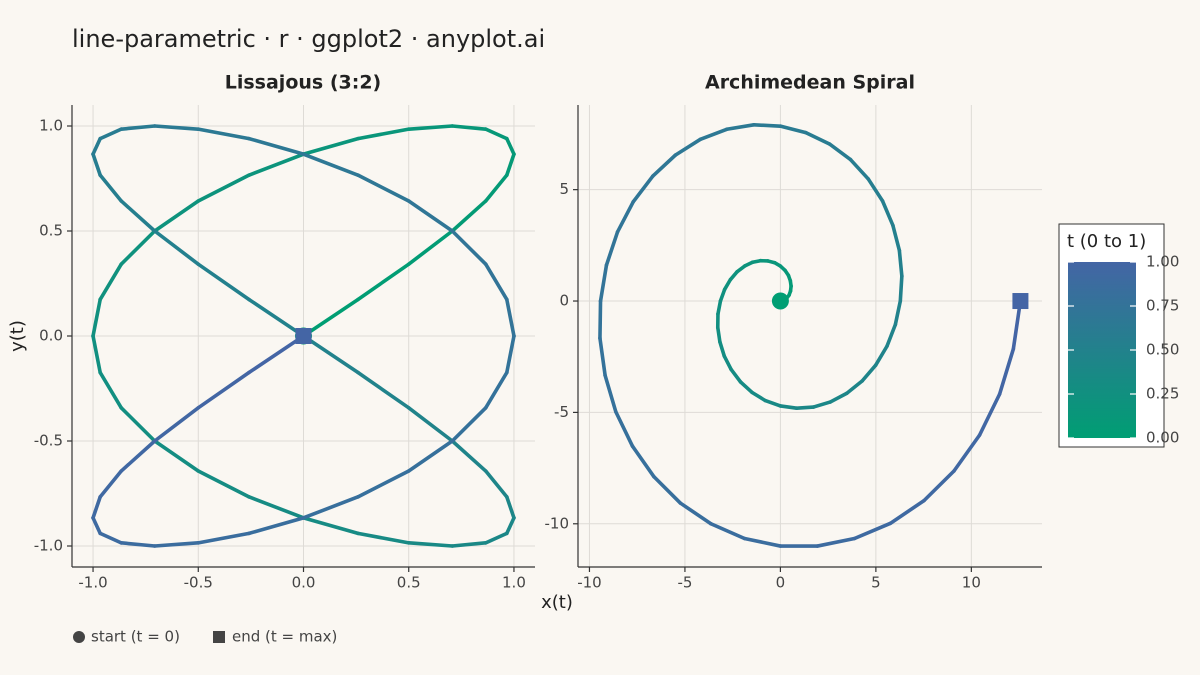  I want to click on colorbar-tick-label: 0.75, so click(1162, 306).